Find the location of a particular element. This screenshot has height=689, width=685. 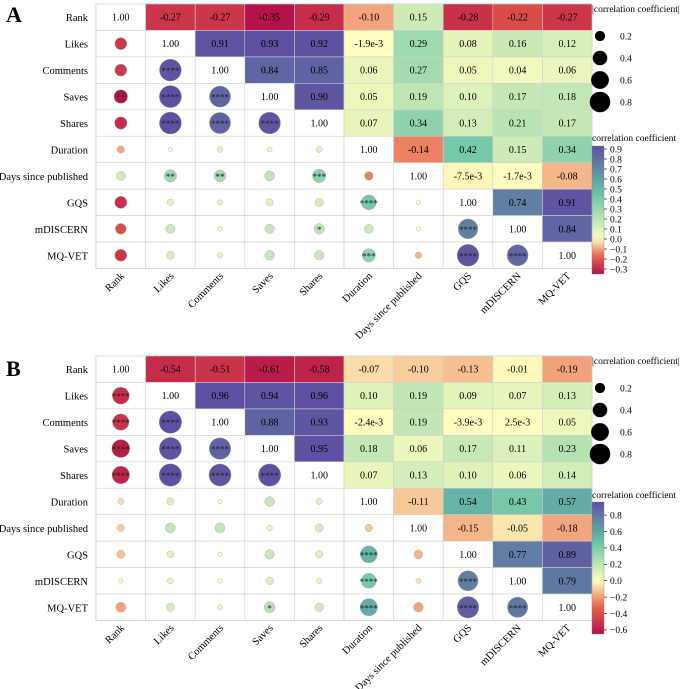

column-label: Shares is located at coordinates (312, 285).